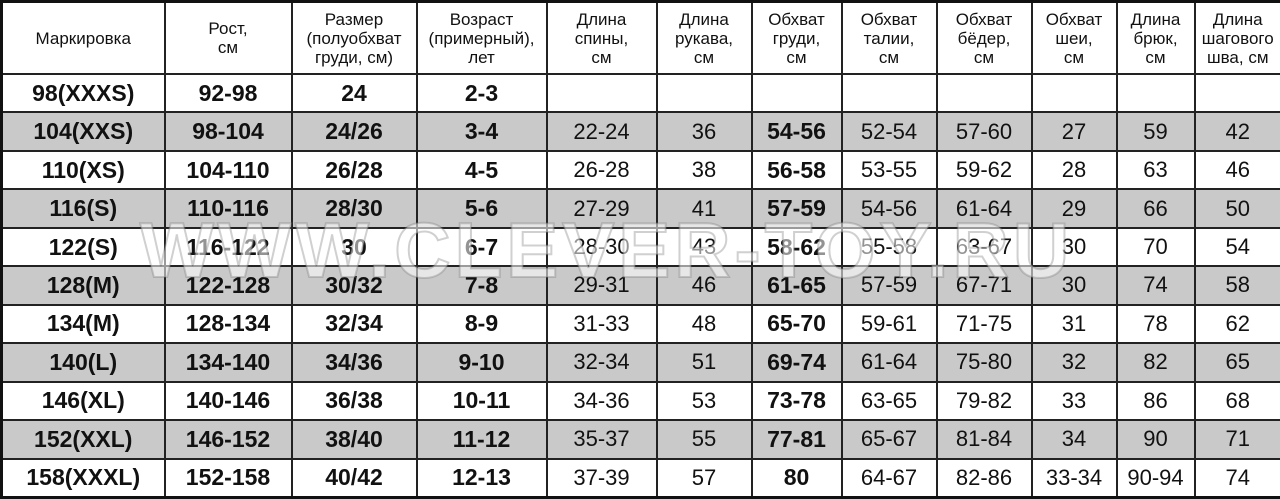 This screenshot has width=1280, height=499. Describe the element at coordinates (704, 324) in the screenshot. I see `table-cell: 48` at that location.